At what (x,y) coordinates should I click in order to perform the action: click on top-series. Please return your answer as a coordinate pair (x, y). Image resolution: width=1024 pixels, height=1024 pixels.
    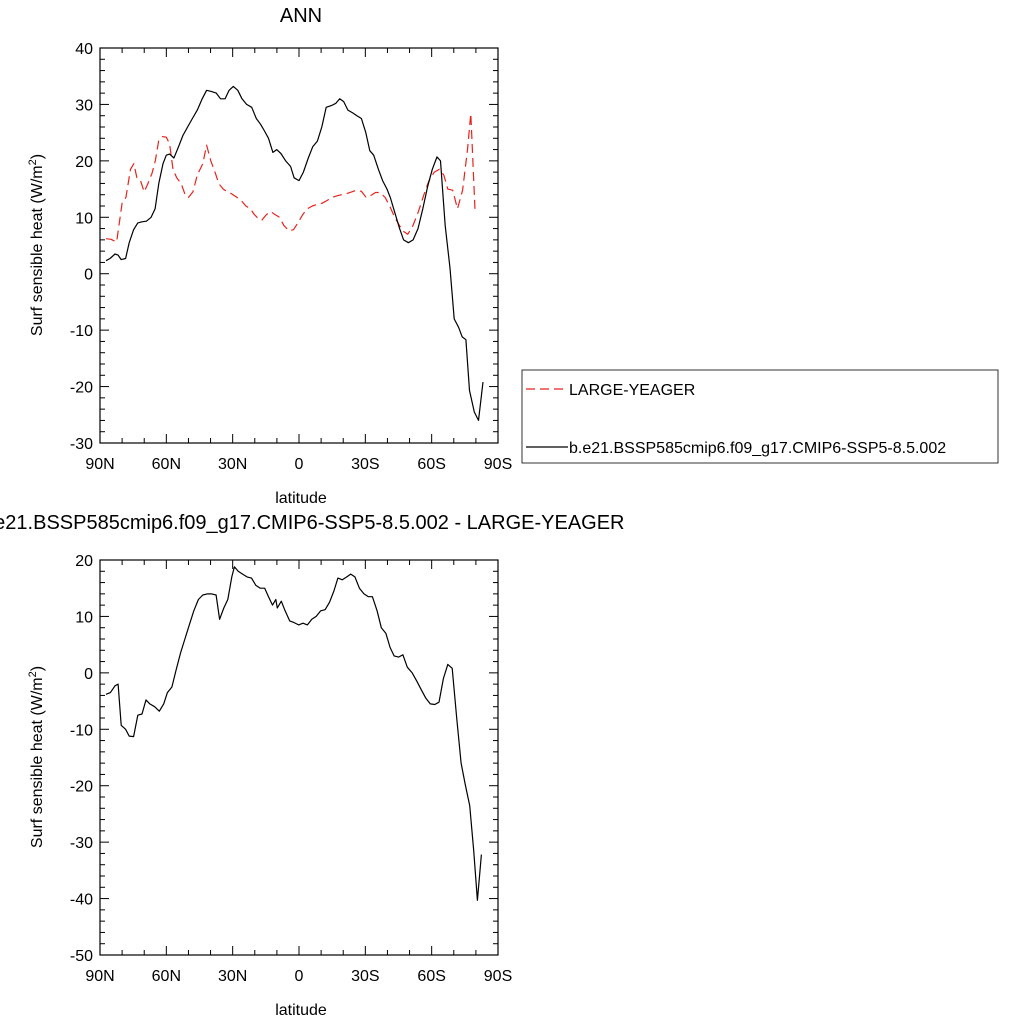
    Looking at the image, I should click on (294, 253).